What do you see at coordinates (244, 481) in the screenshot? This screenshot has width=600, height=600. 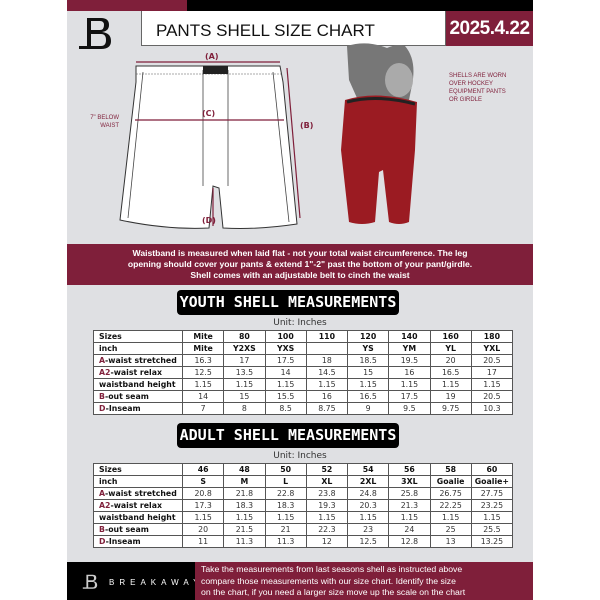 I see `table-cell: M` at bounding box center [244, 481].